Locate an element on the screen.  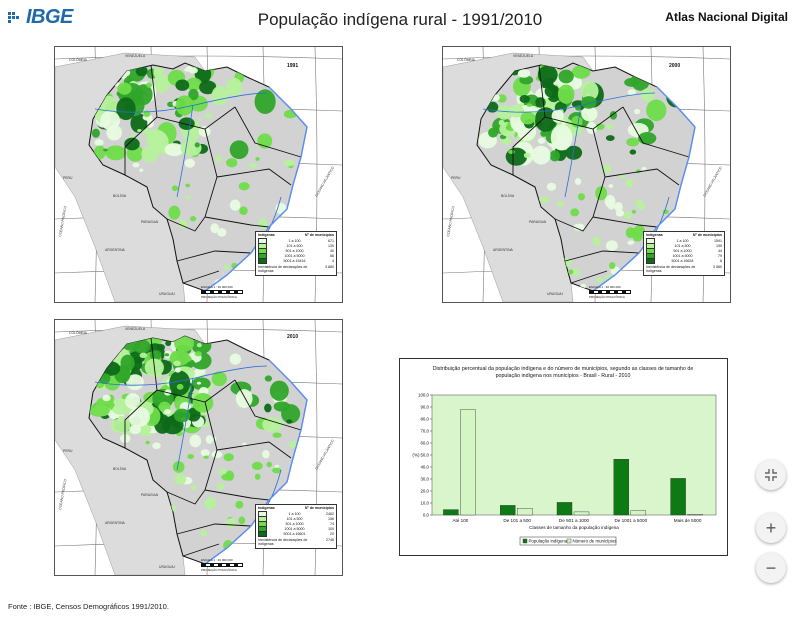
x-tick-label: De 1001 a 5000 is located at coordinates (630, 520).